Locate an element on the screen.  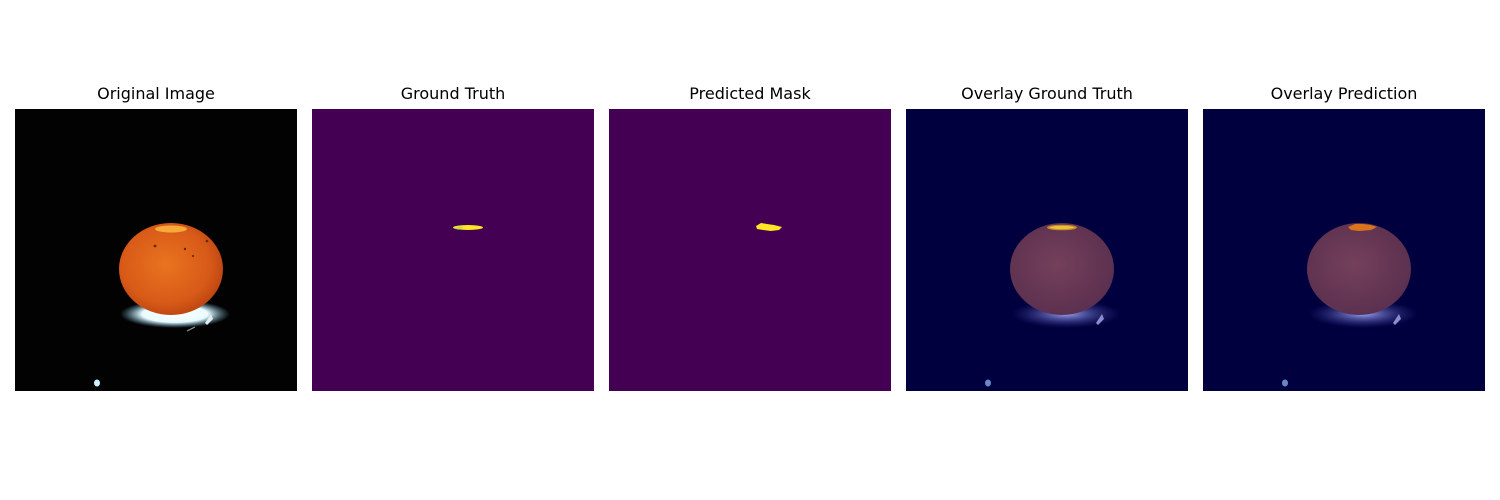
panel-title-predicted-mask: Predicted Mask is located at coordinates (750, 93).